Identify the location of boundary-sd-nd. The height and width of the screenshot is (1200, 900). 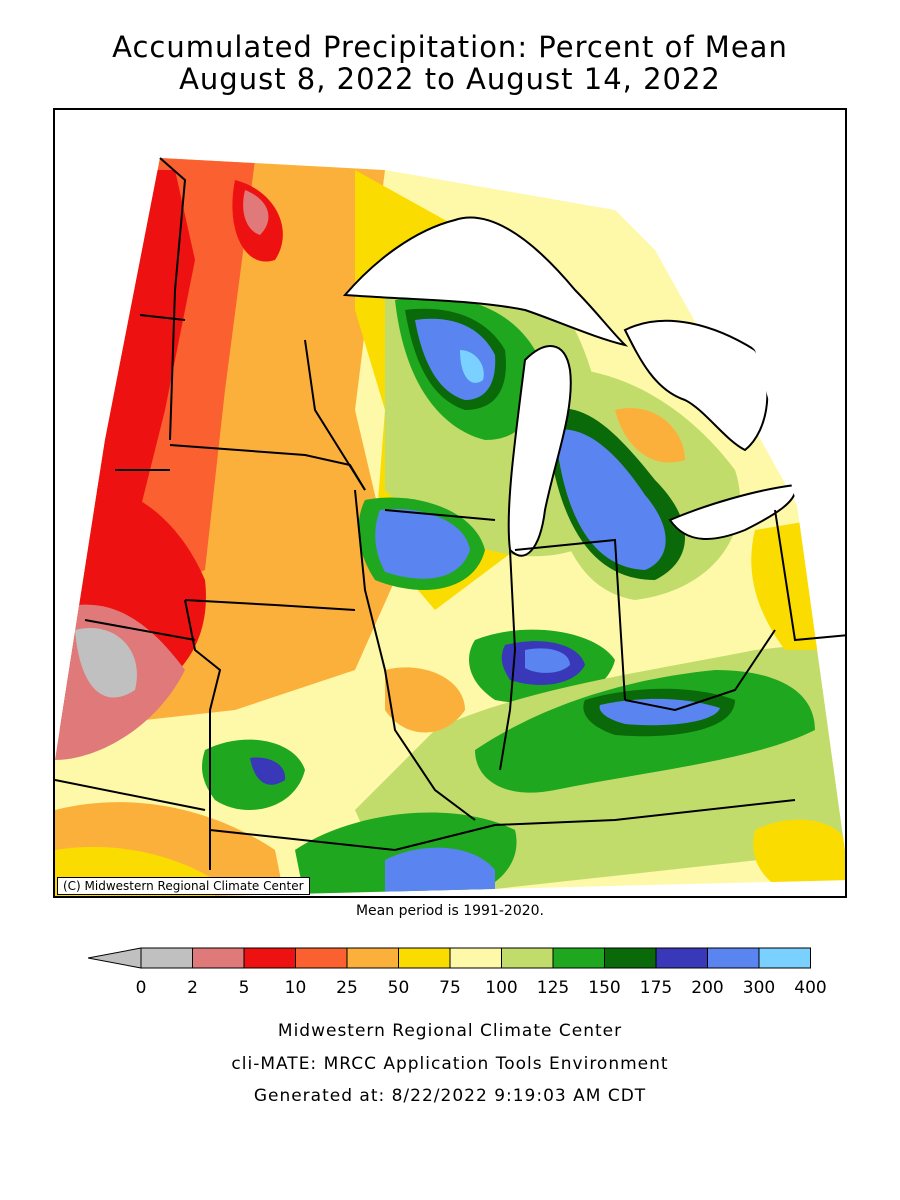
(162, 317).